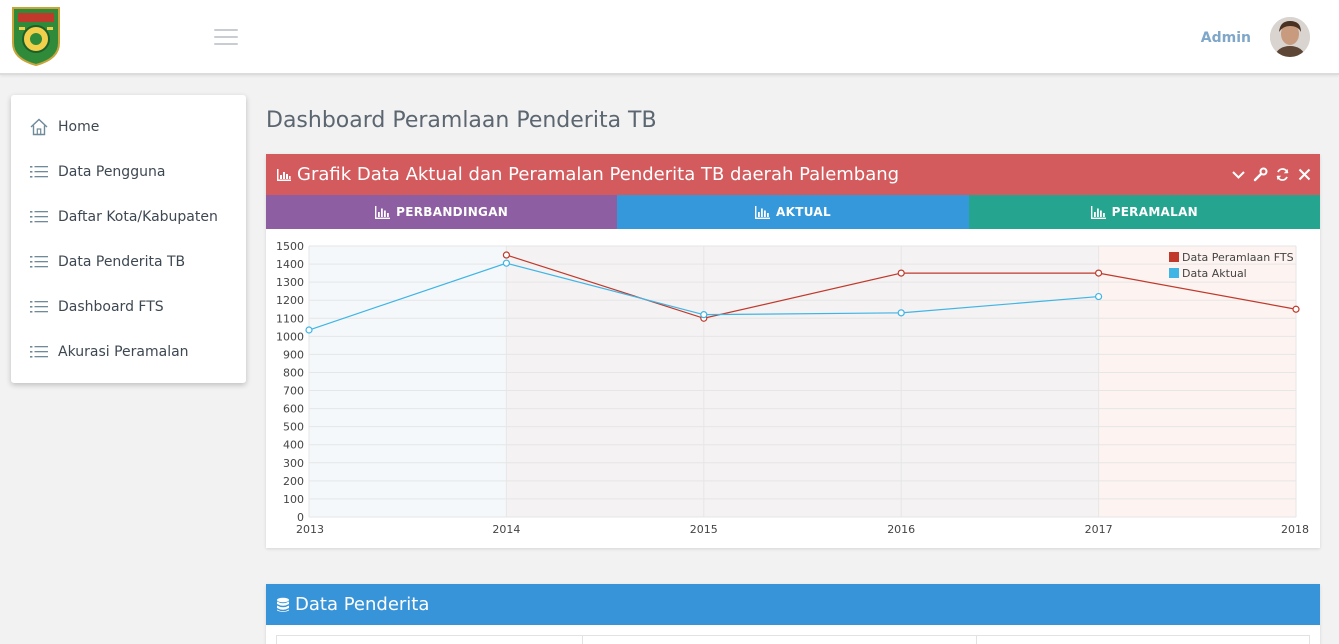 Image resolution: width=1339 pixels, height=644 pixels. I want to click on sidebar-item-data-pengguna: Data Pengguna, so click(128, 171).